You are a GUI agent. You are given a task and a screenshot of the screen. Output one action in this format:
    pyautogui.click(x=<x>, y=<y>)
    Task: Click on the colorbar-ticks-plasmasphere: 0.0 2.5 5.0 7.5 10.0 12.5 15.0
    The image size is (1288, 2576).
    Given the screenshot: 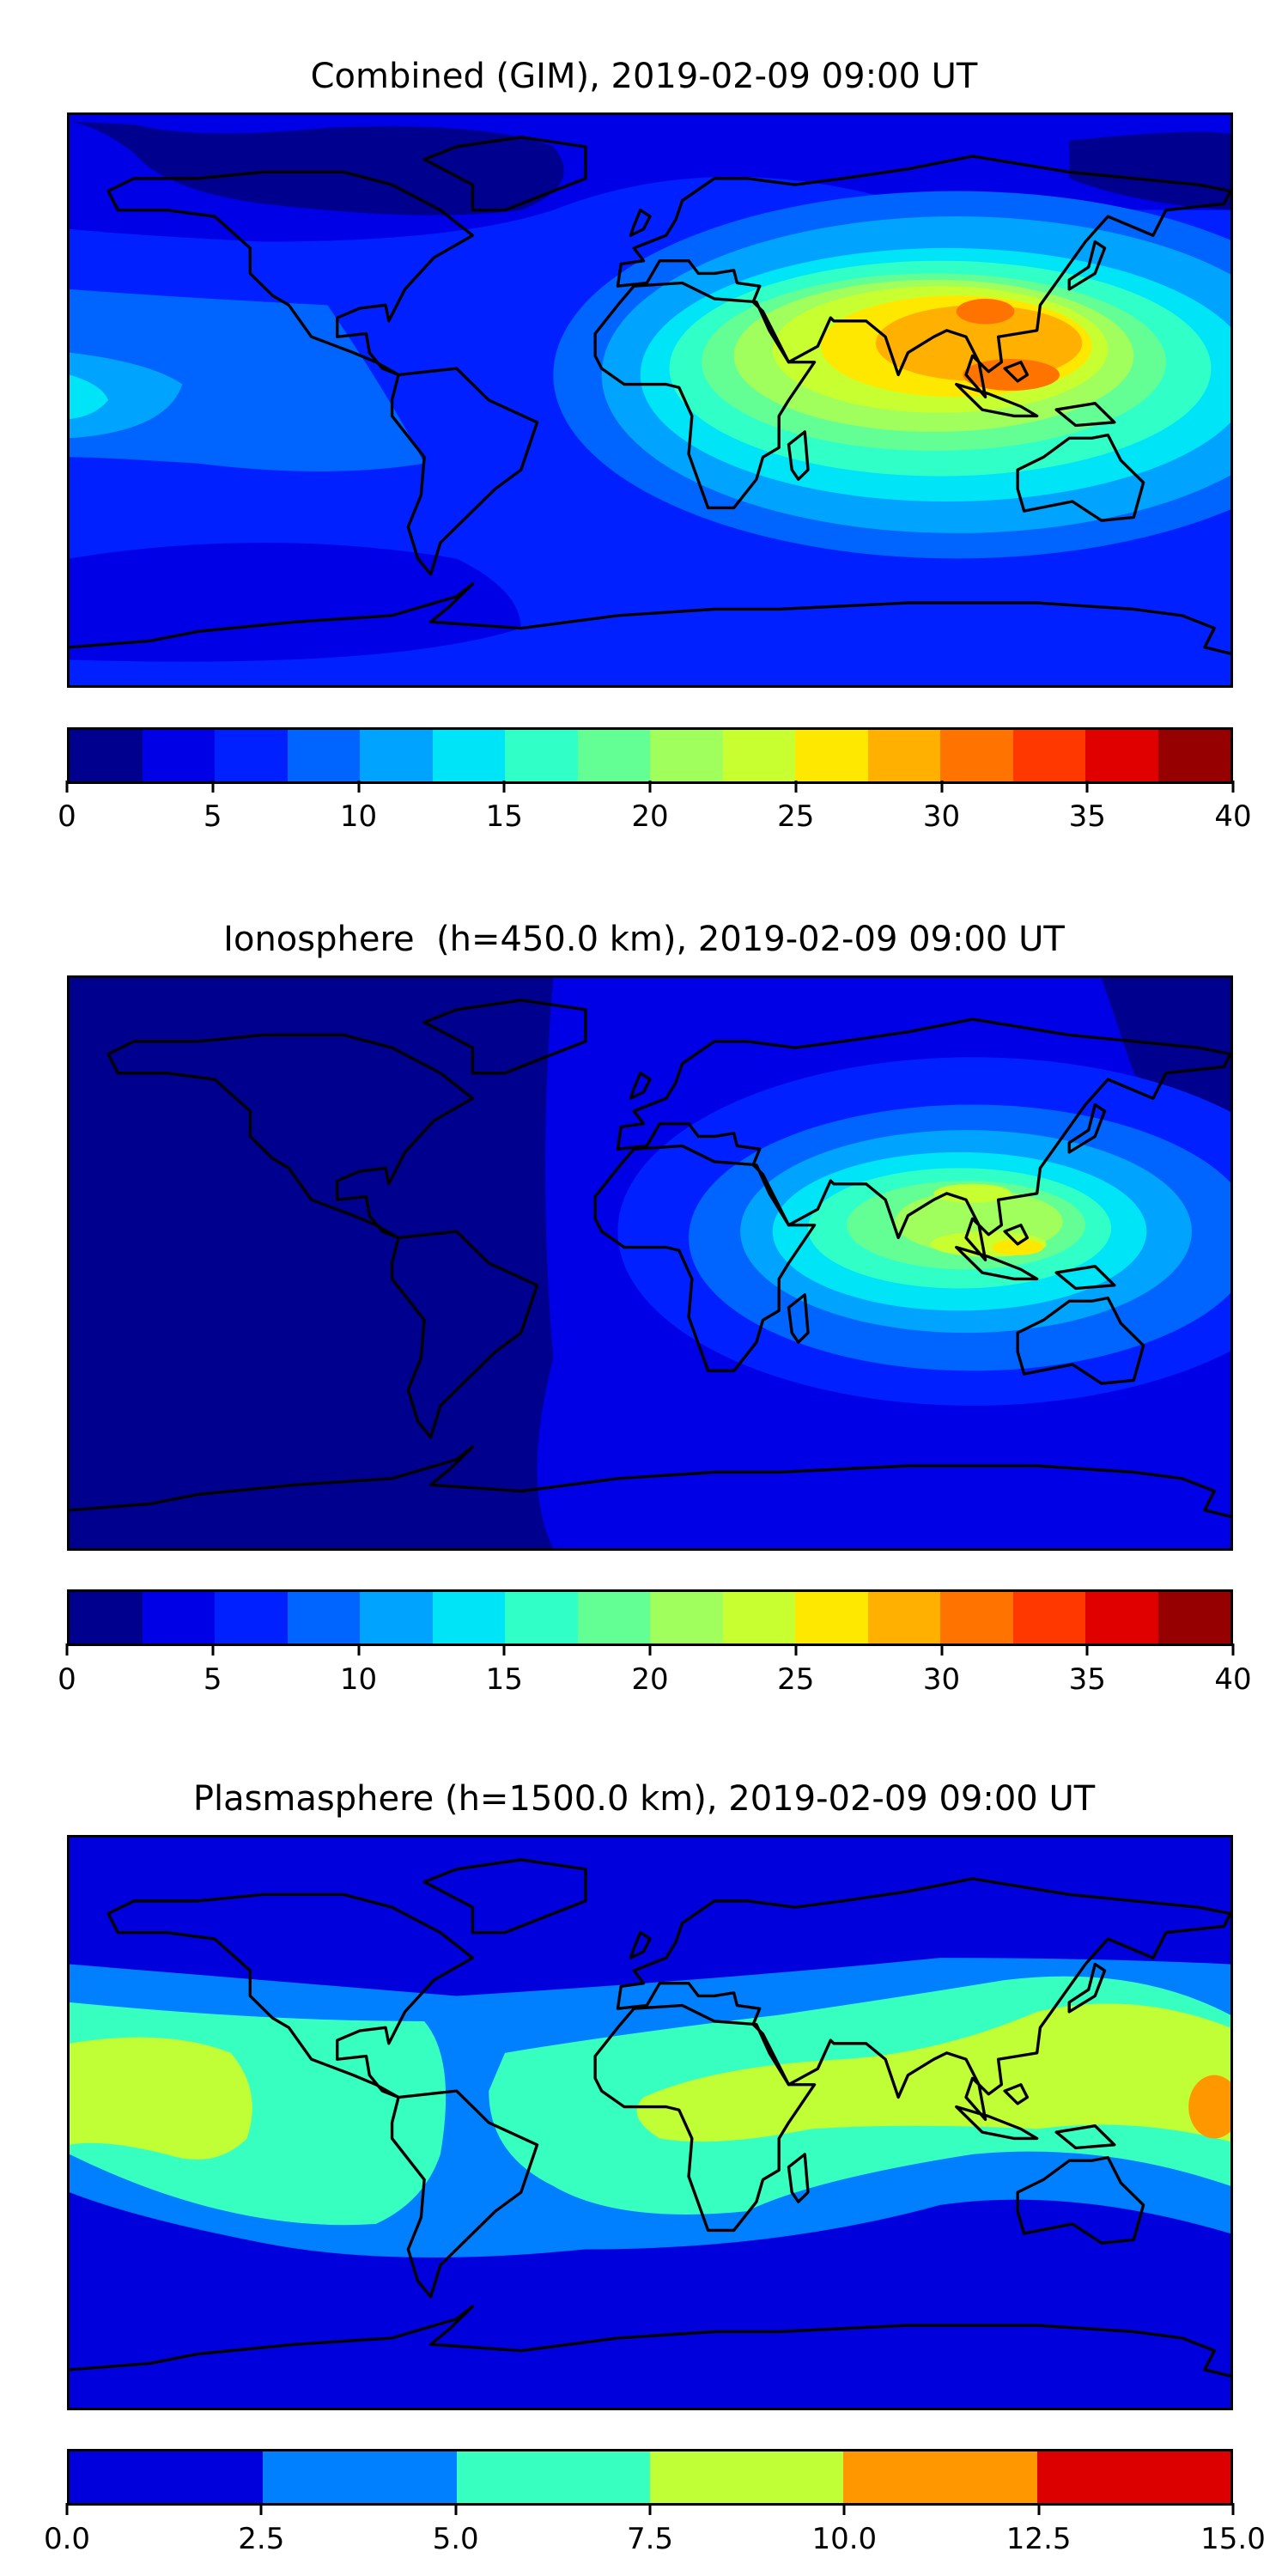 What is the action you would take?
    pyautogui.click(x=655, y=2529)
    